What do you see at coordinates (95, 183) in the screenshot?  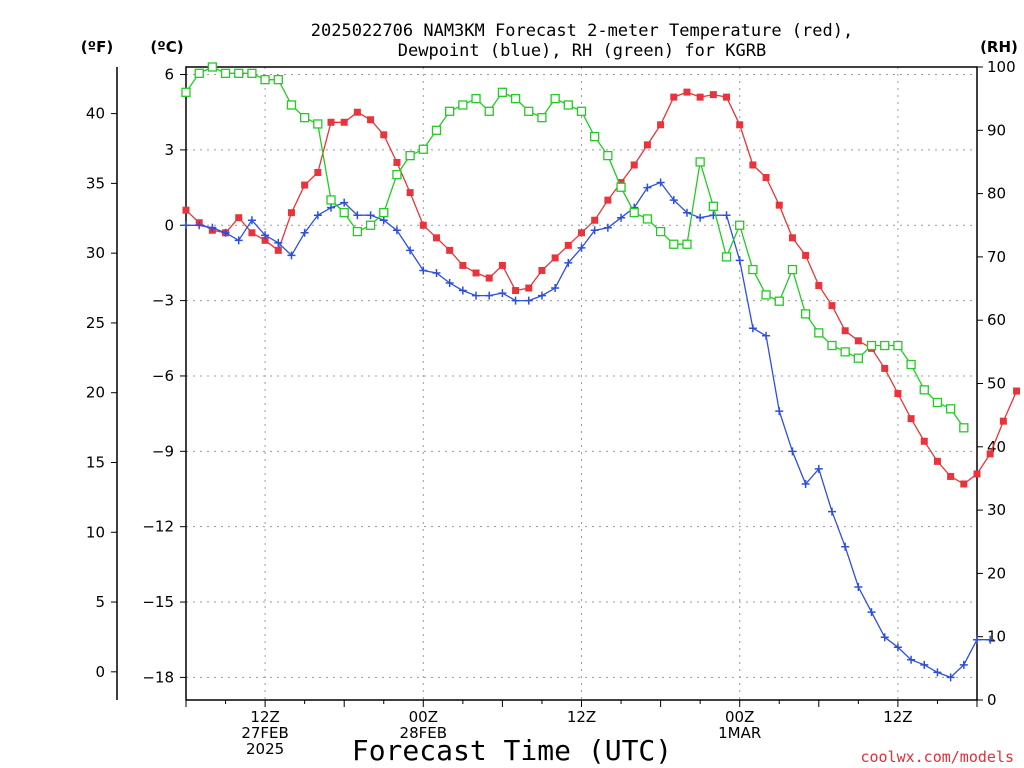 I see `fahrenheit-tick-label: 35` at bounding box center [95, 183].